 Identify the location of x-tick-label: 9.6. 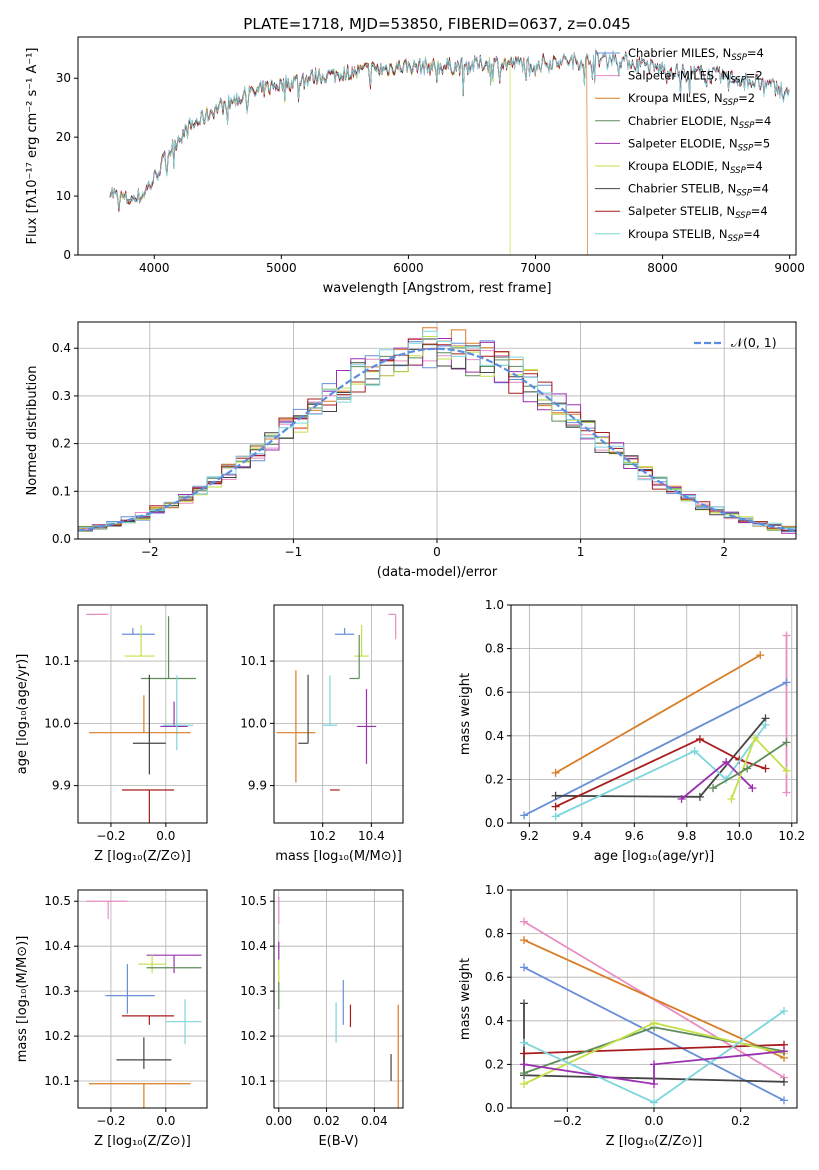
(634, 836).